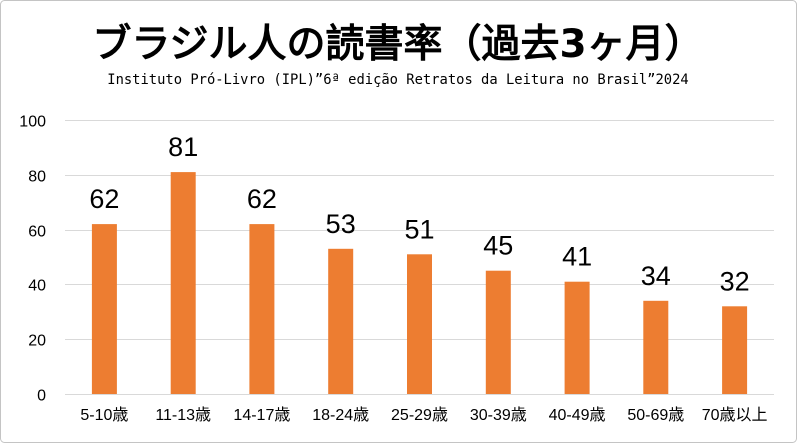  What do you see at coordinates (655, 415) in the screenshot?
I see `x-tick-label-50-69歳: 50-69歳` at bounding box center [655, 415].